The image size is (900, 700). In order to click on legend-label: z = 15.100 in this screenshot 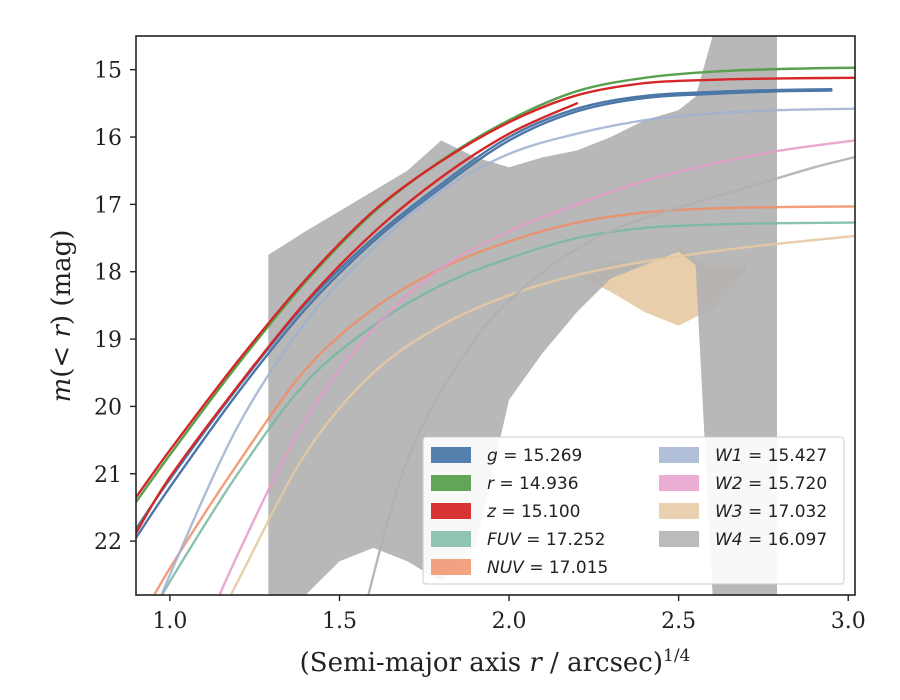, I will do `click(533, 512)`.